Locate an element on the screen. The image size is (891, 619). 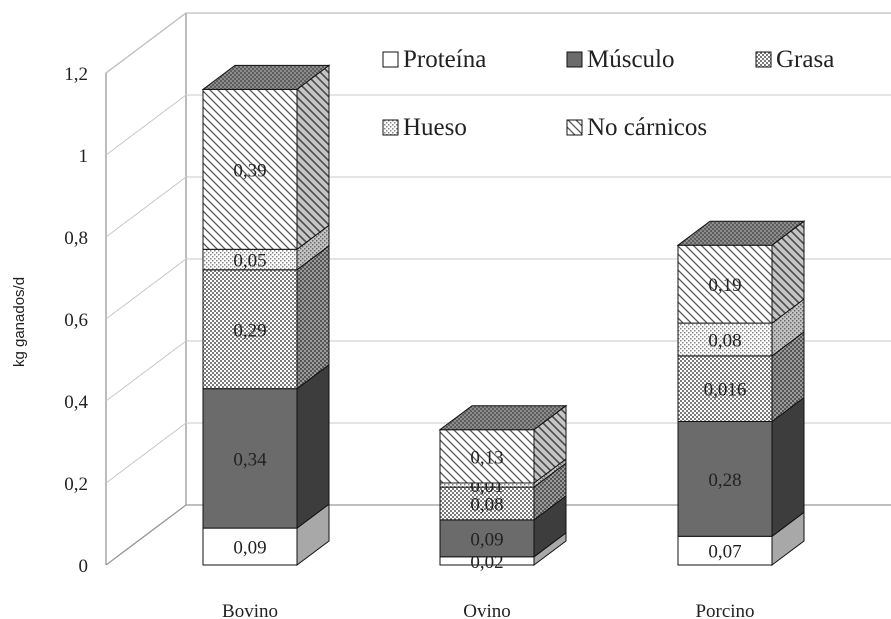
y-tick-label: 0,4 is located at coordinates (76, 402).